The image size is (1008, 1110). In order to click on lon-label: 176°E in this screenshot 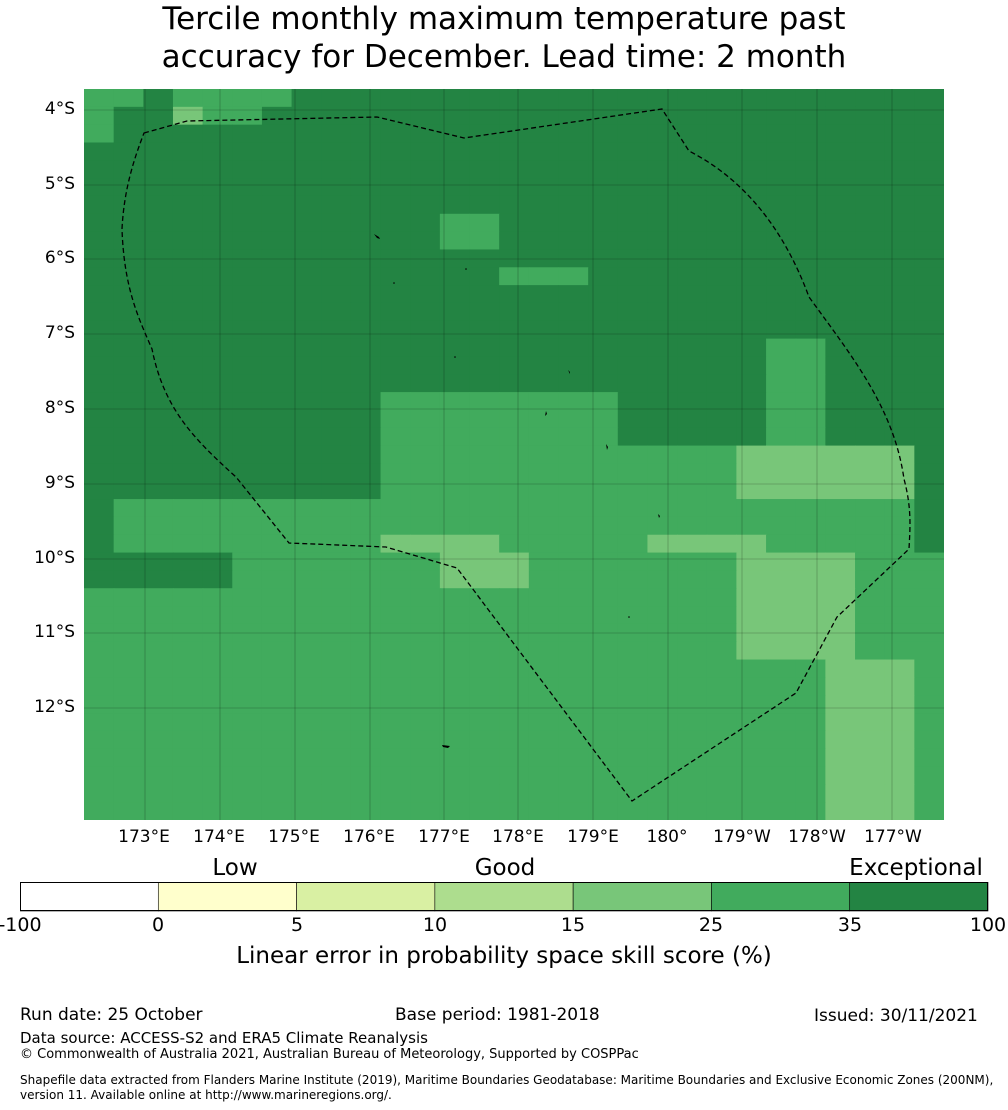, I will do `click(369, 837)`.